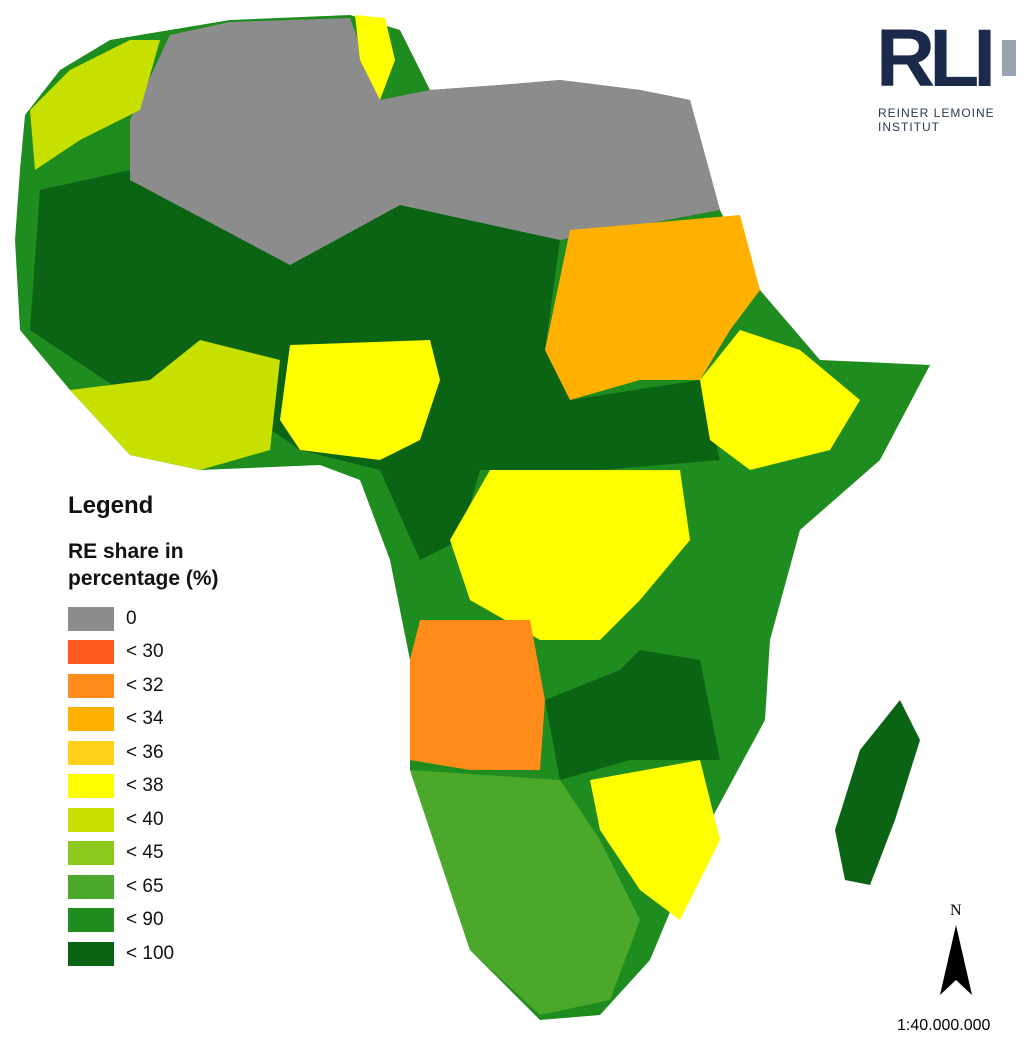 This screenshot has height=1048, width=1024. Describe the element at coordinates (425, 141) in the screenshot. I see `region-gray` at that location.